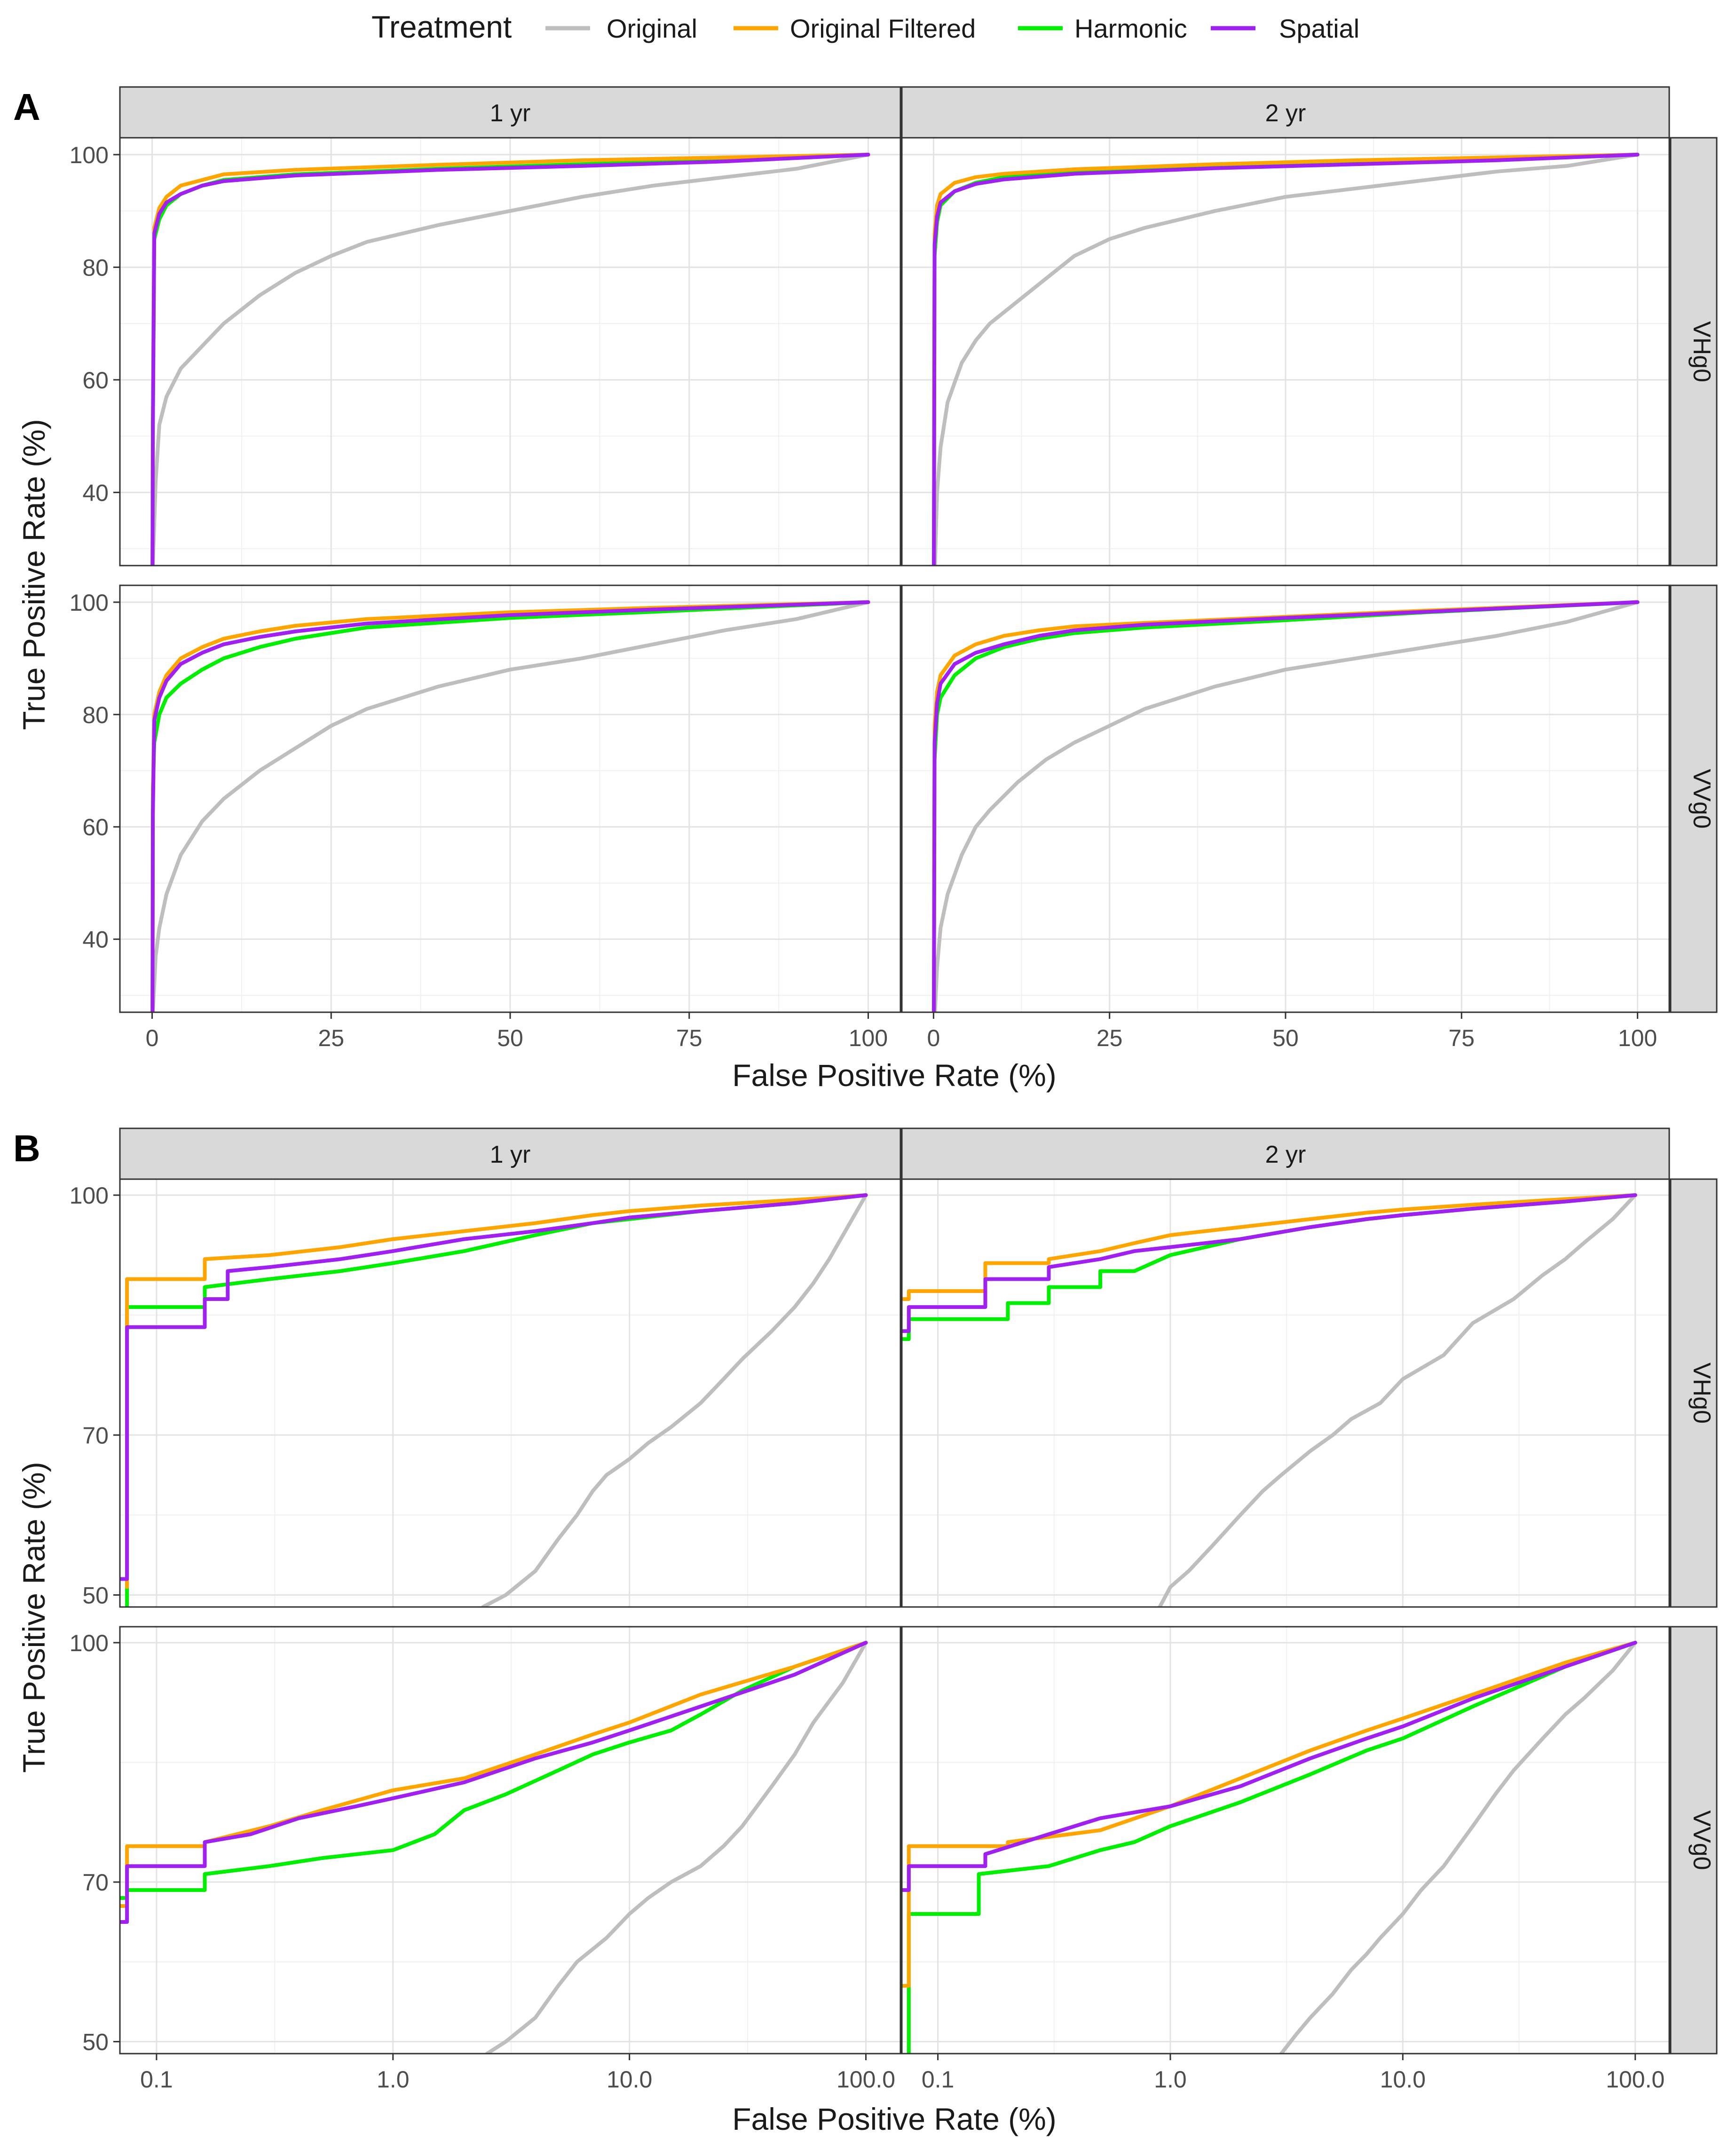 This screenshot has width=1736, height=2150. What do you see at coordinates (26, 1148) in the screenshot?
I see `panel-tag-b: B` at bounding box center [26, 1148].